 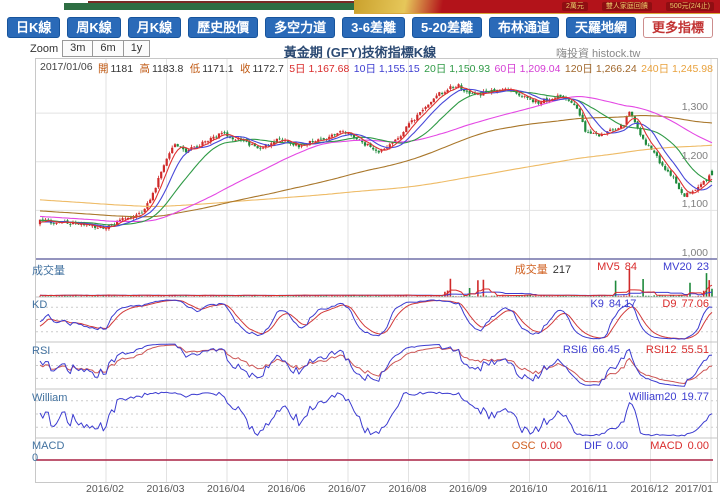 I want to click on month-label-2016/09: 2016/09, so click(x=468, y=489).